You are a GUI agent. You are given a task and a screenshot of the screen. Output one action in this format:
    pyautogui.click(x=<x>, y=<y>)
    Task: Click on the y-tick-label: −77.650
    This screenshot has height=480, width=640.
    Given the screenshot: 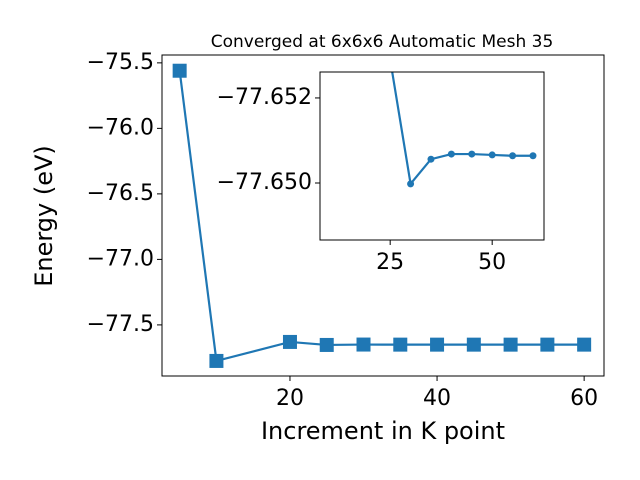 What is the action you would take?
    pyautogui.click(x=264, y=182)
    